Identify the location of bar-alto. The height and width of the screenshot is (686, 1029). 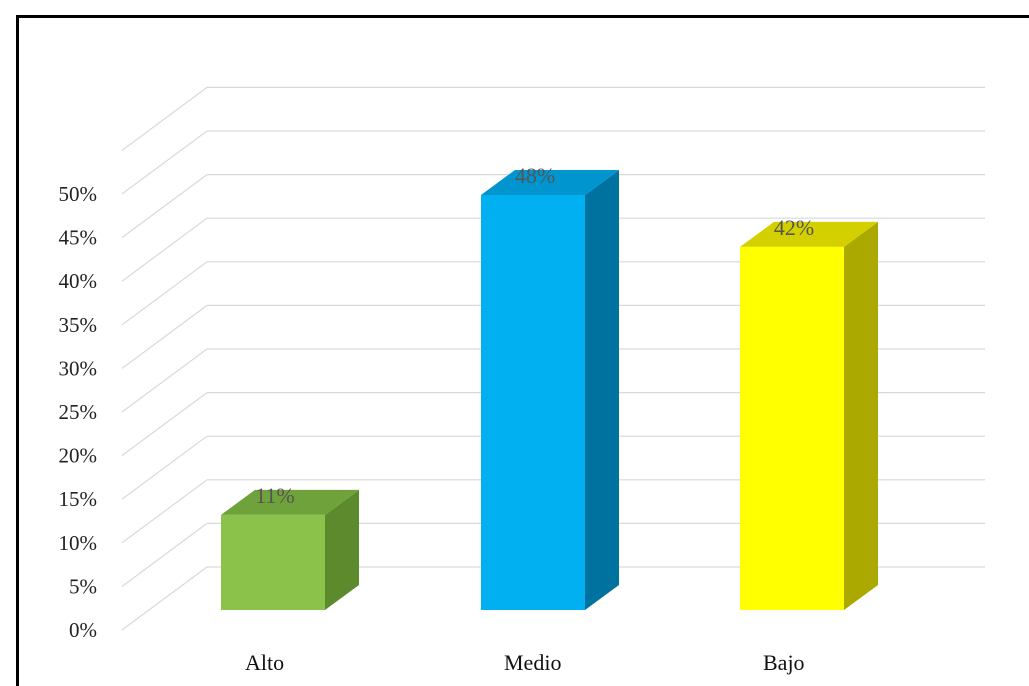
(273, 562).